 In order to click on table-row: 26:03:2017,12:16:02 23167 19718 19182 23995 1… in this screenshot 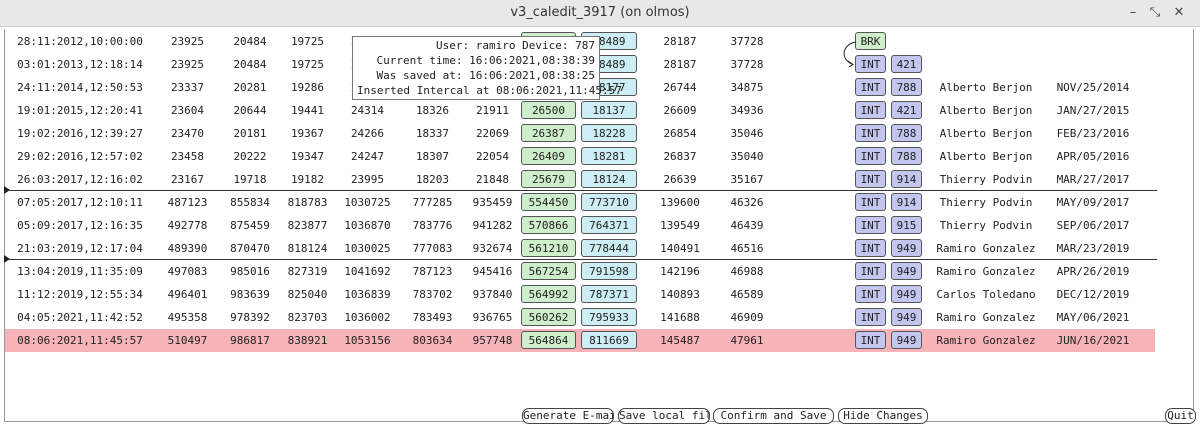, I will do `click(580, 179)`.